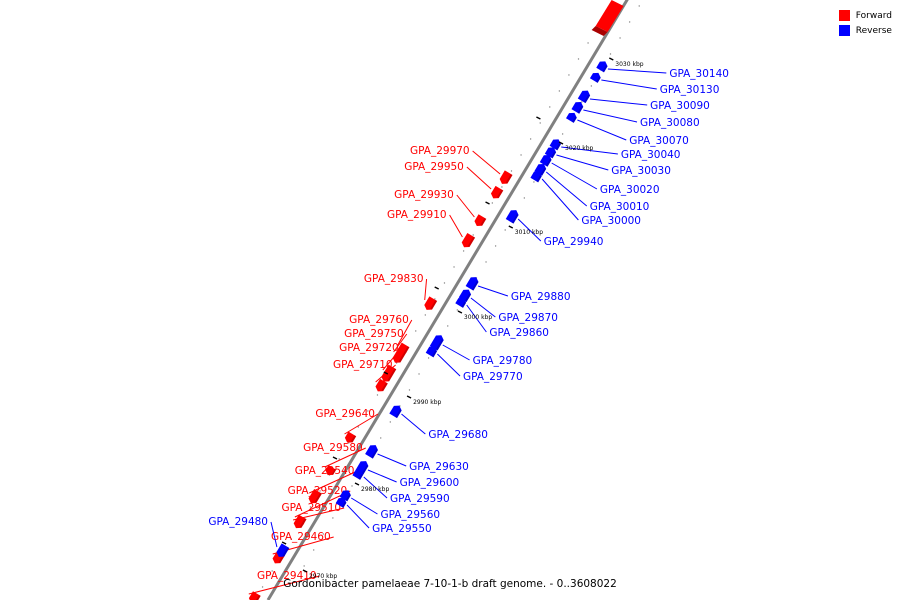  I want to click on forward-gene-top-body, so click(609, 16).